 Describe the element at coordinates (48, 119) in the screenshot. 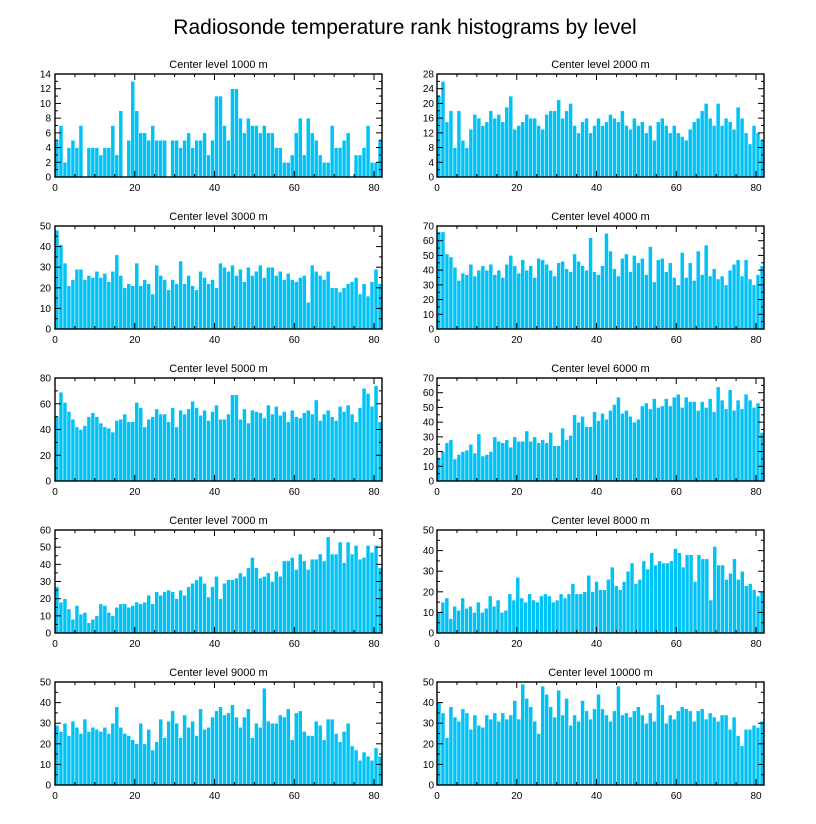

I see `y-tick-label: 8` at that location.